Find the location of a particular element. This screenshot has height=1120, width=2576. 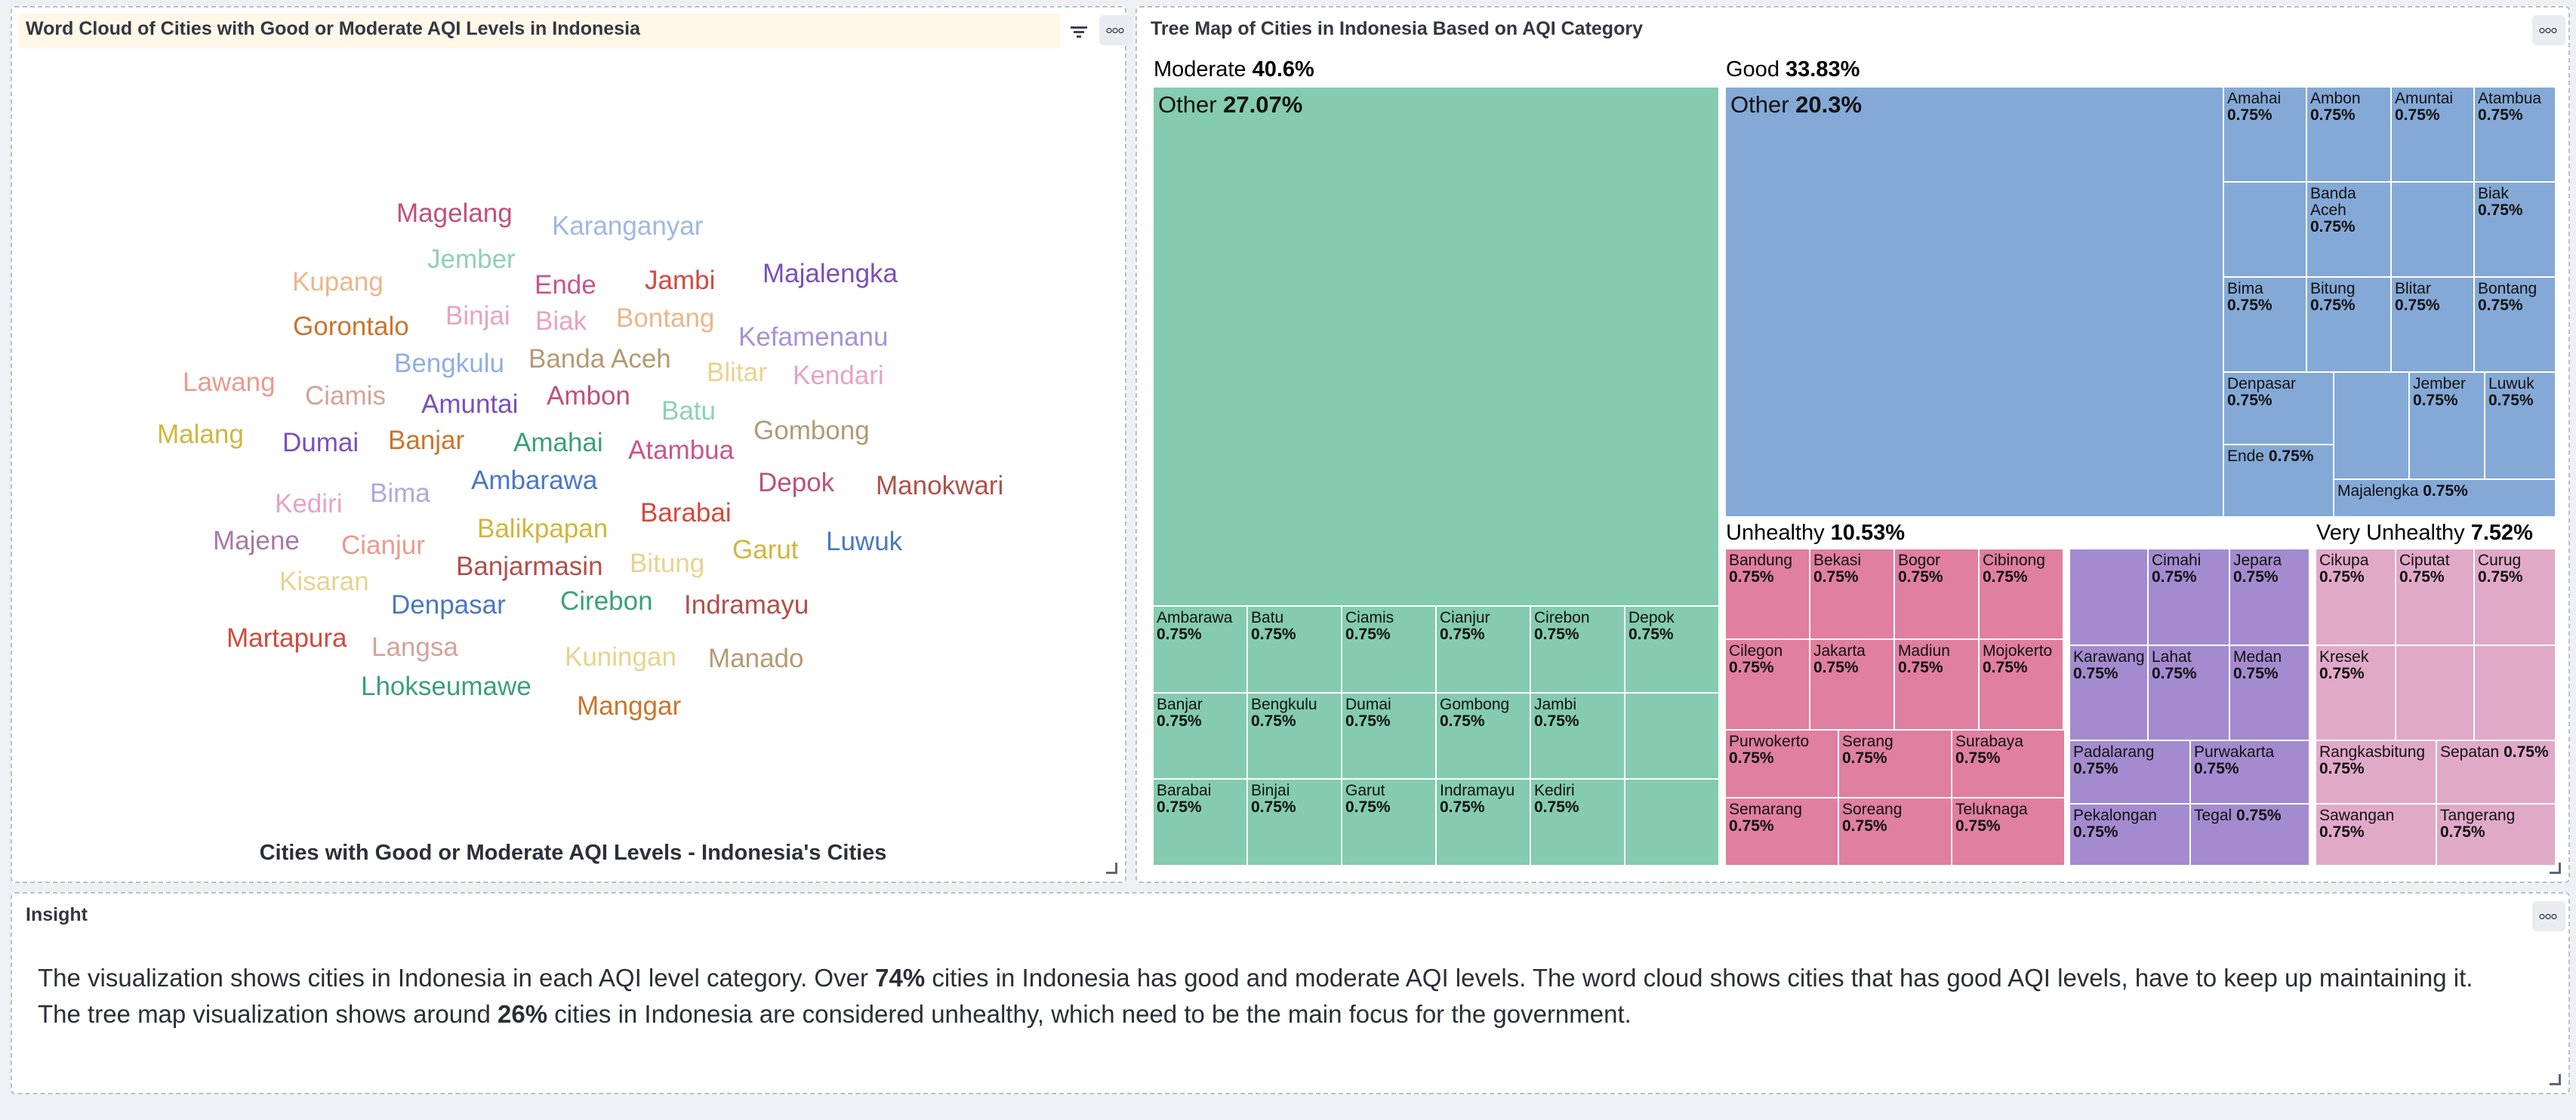

treemap-tile-name: Bitung is located at coordinates (2333, 288).